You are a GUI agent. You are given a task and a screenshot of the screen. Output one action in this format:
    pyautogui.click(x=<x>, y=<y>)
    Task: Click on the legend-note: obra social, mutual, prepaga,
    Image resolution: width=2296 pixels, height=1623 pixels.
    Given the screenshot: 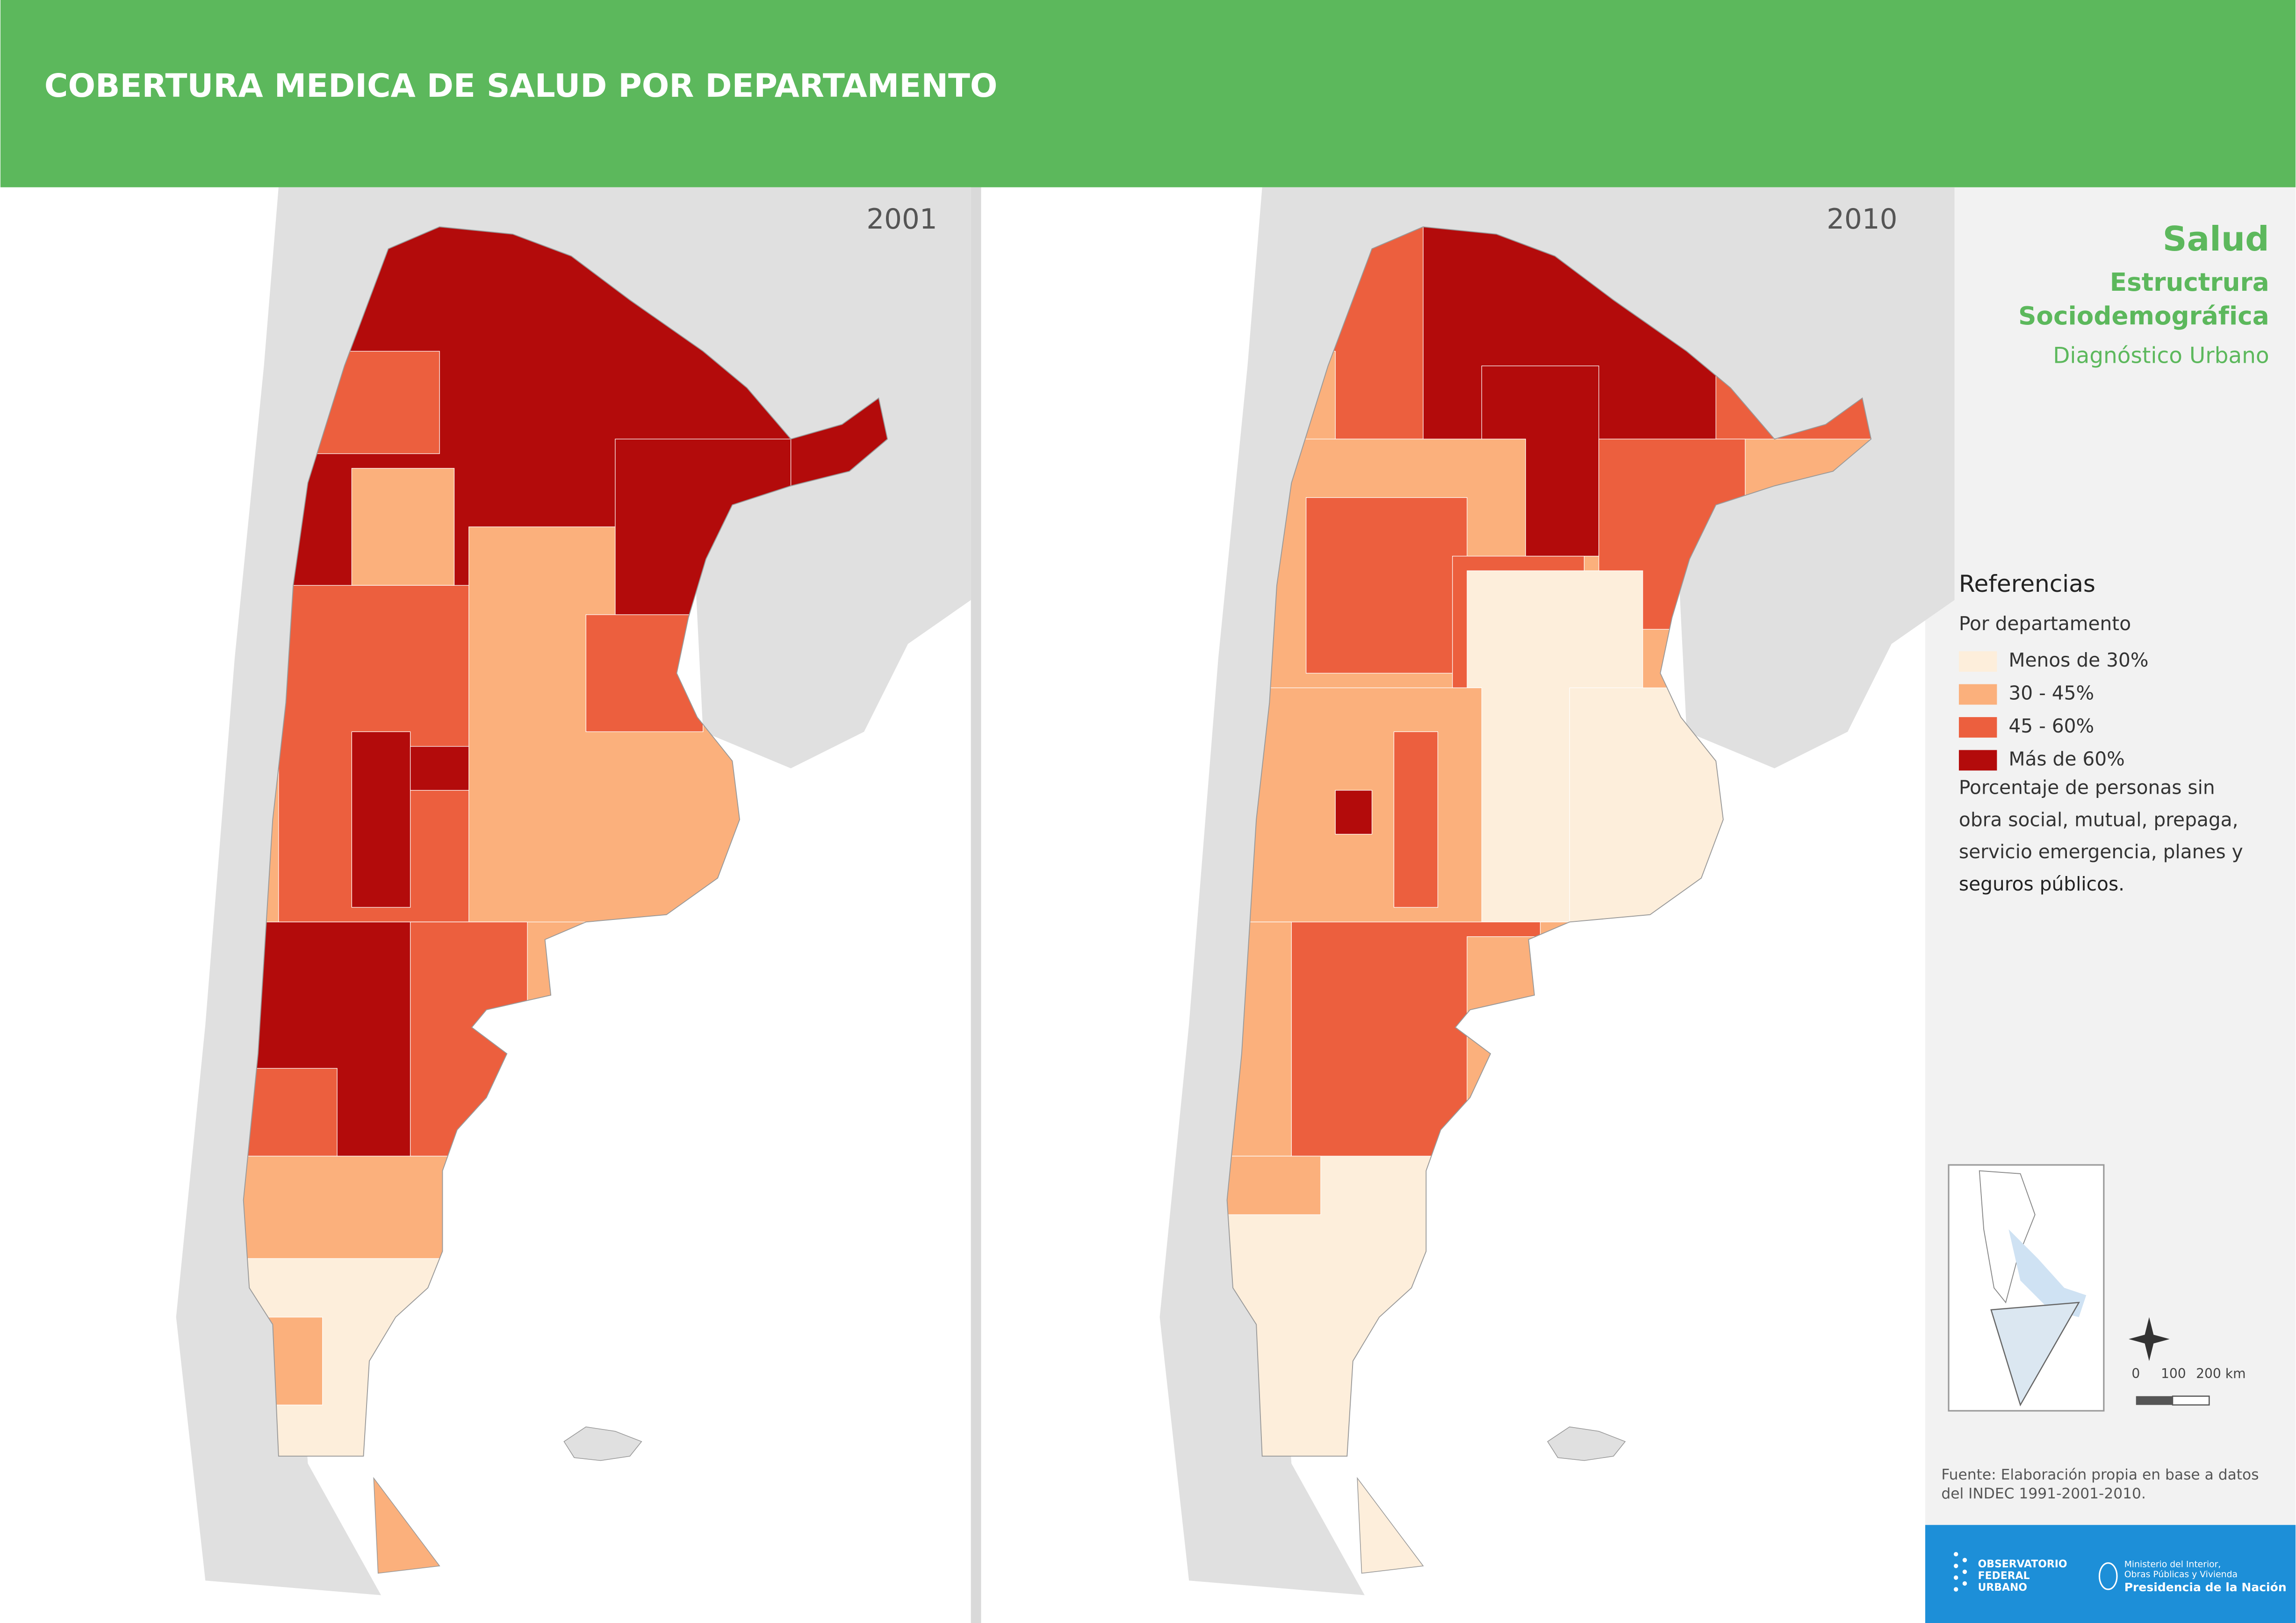 What is the action you would take?
    pyautogui.click(x=2098, y=819)
    